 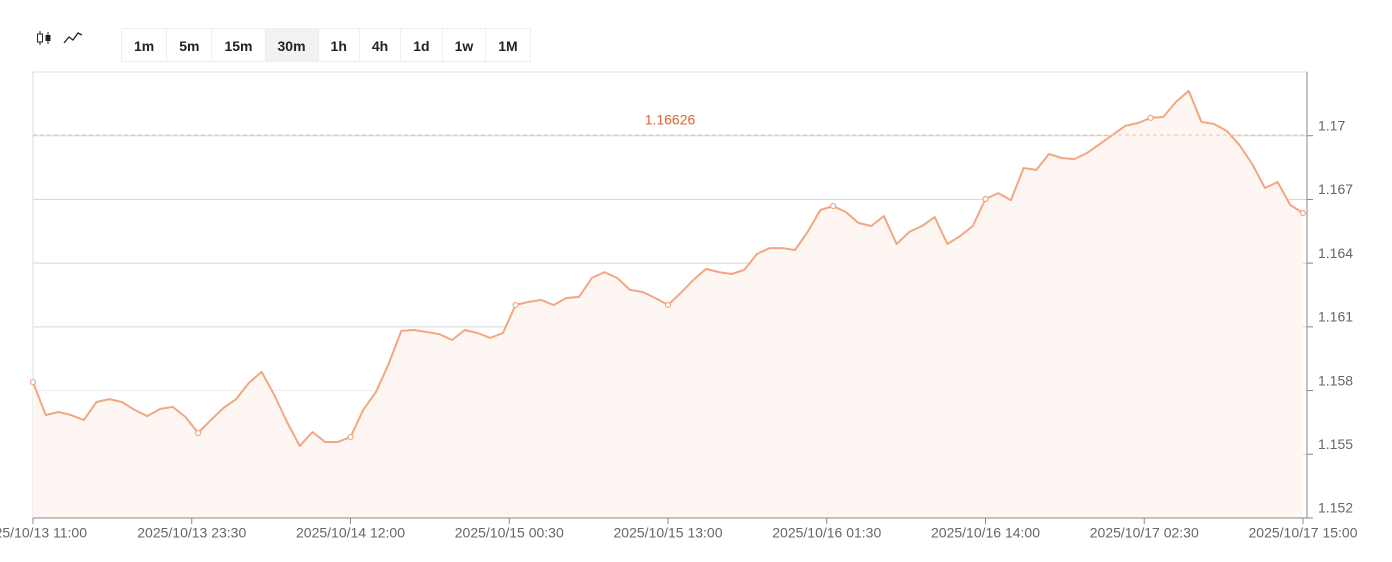 What do you see at coordinates (238, 45) in the screenshot?
I see `interval-button: 15m` at bounding box center [238, 45].